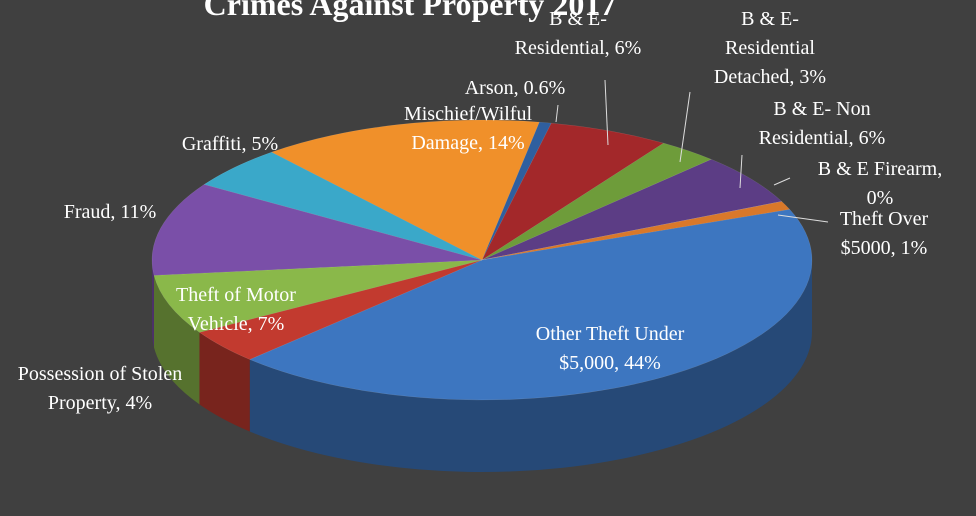 Image resolution: width=976 pixels, height=516 pixels. I want to click on data-label: Theft of Motor Vehicle, 7%, so click(236, 309).